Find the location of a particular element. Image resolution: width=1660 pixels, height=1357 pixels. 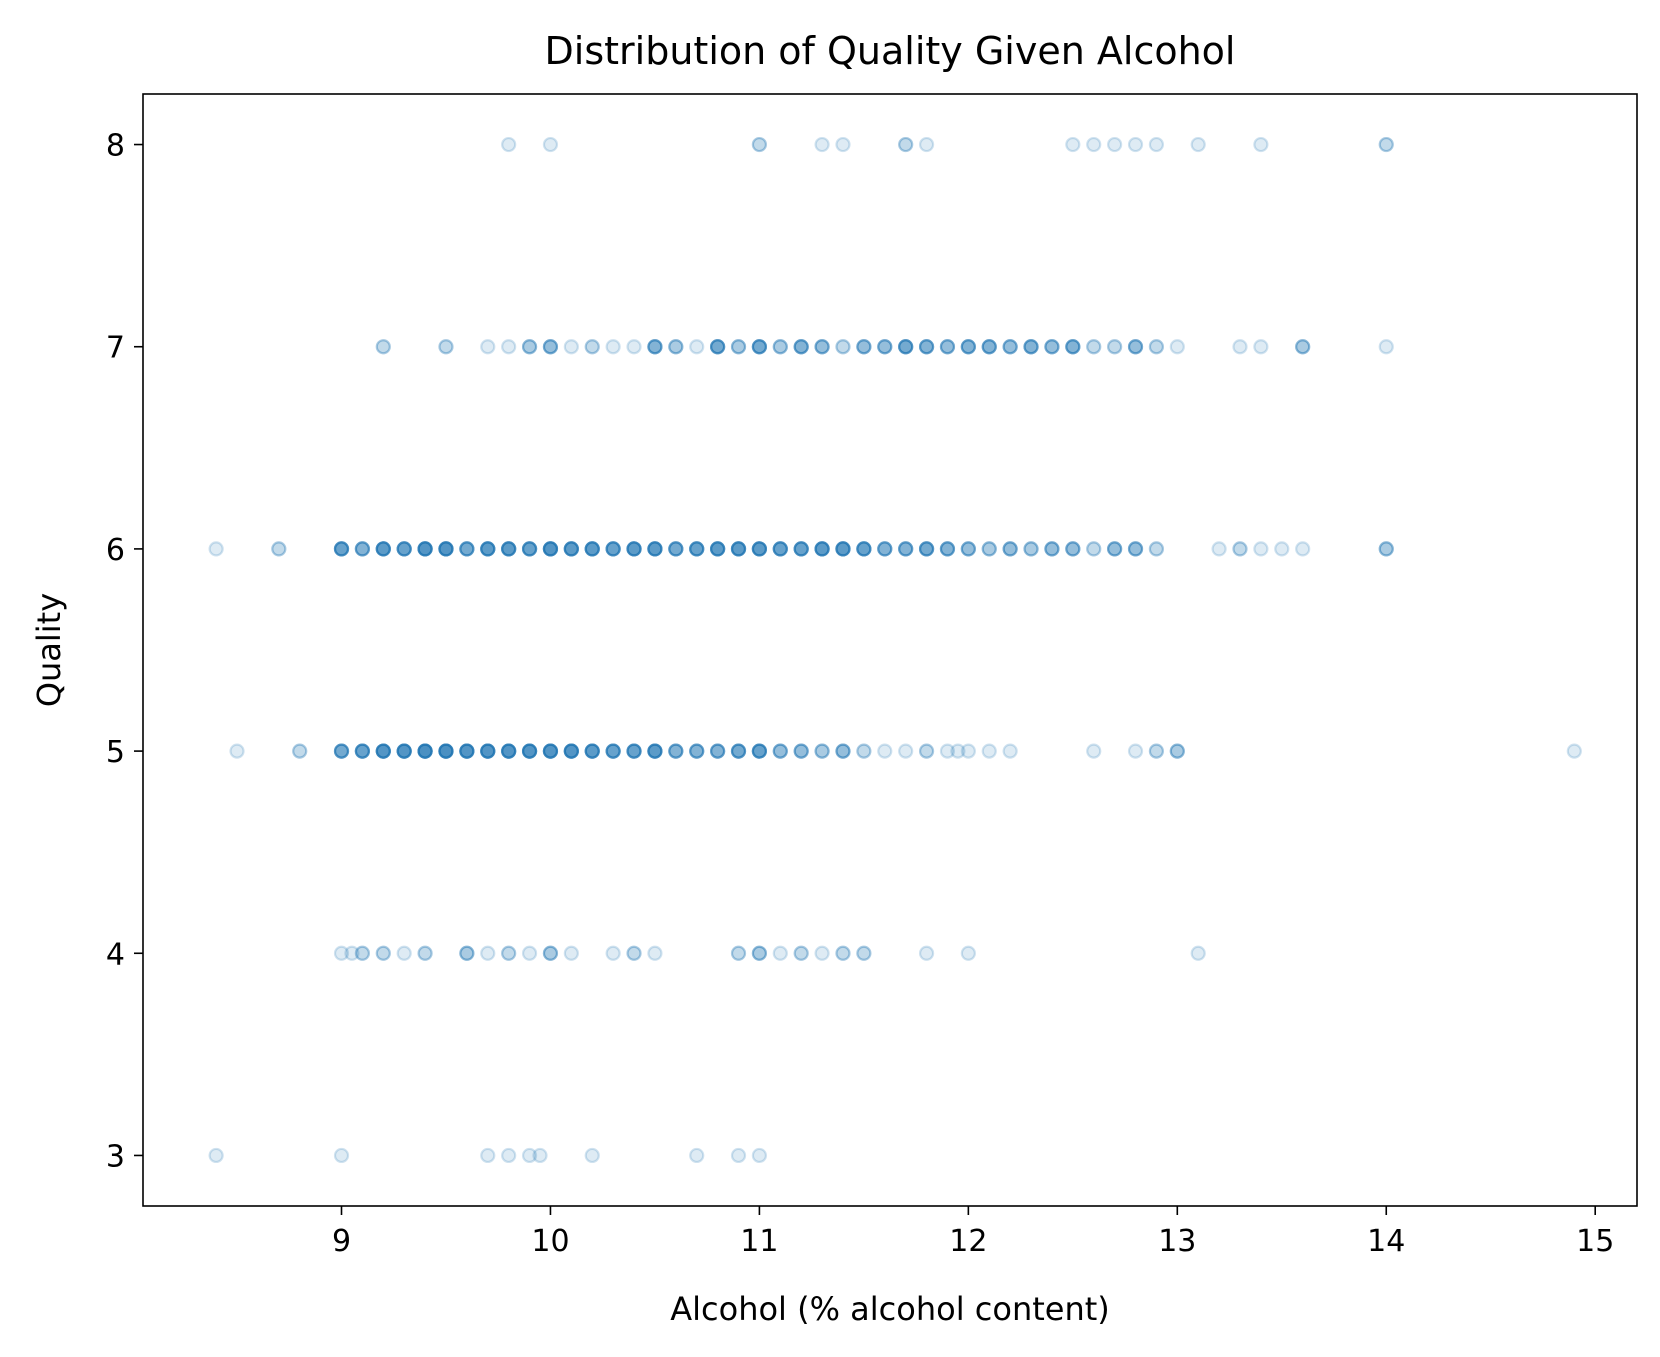

x-tick-label: 9 is located at coordinates (341, 1241).